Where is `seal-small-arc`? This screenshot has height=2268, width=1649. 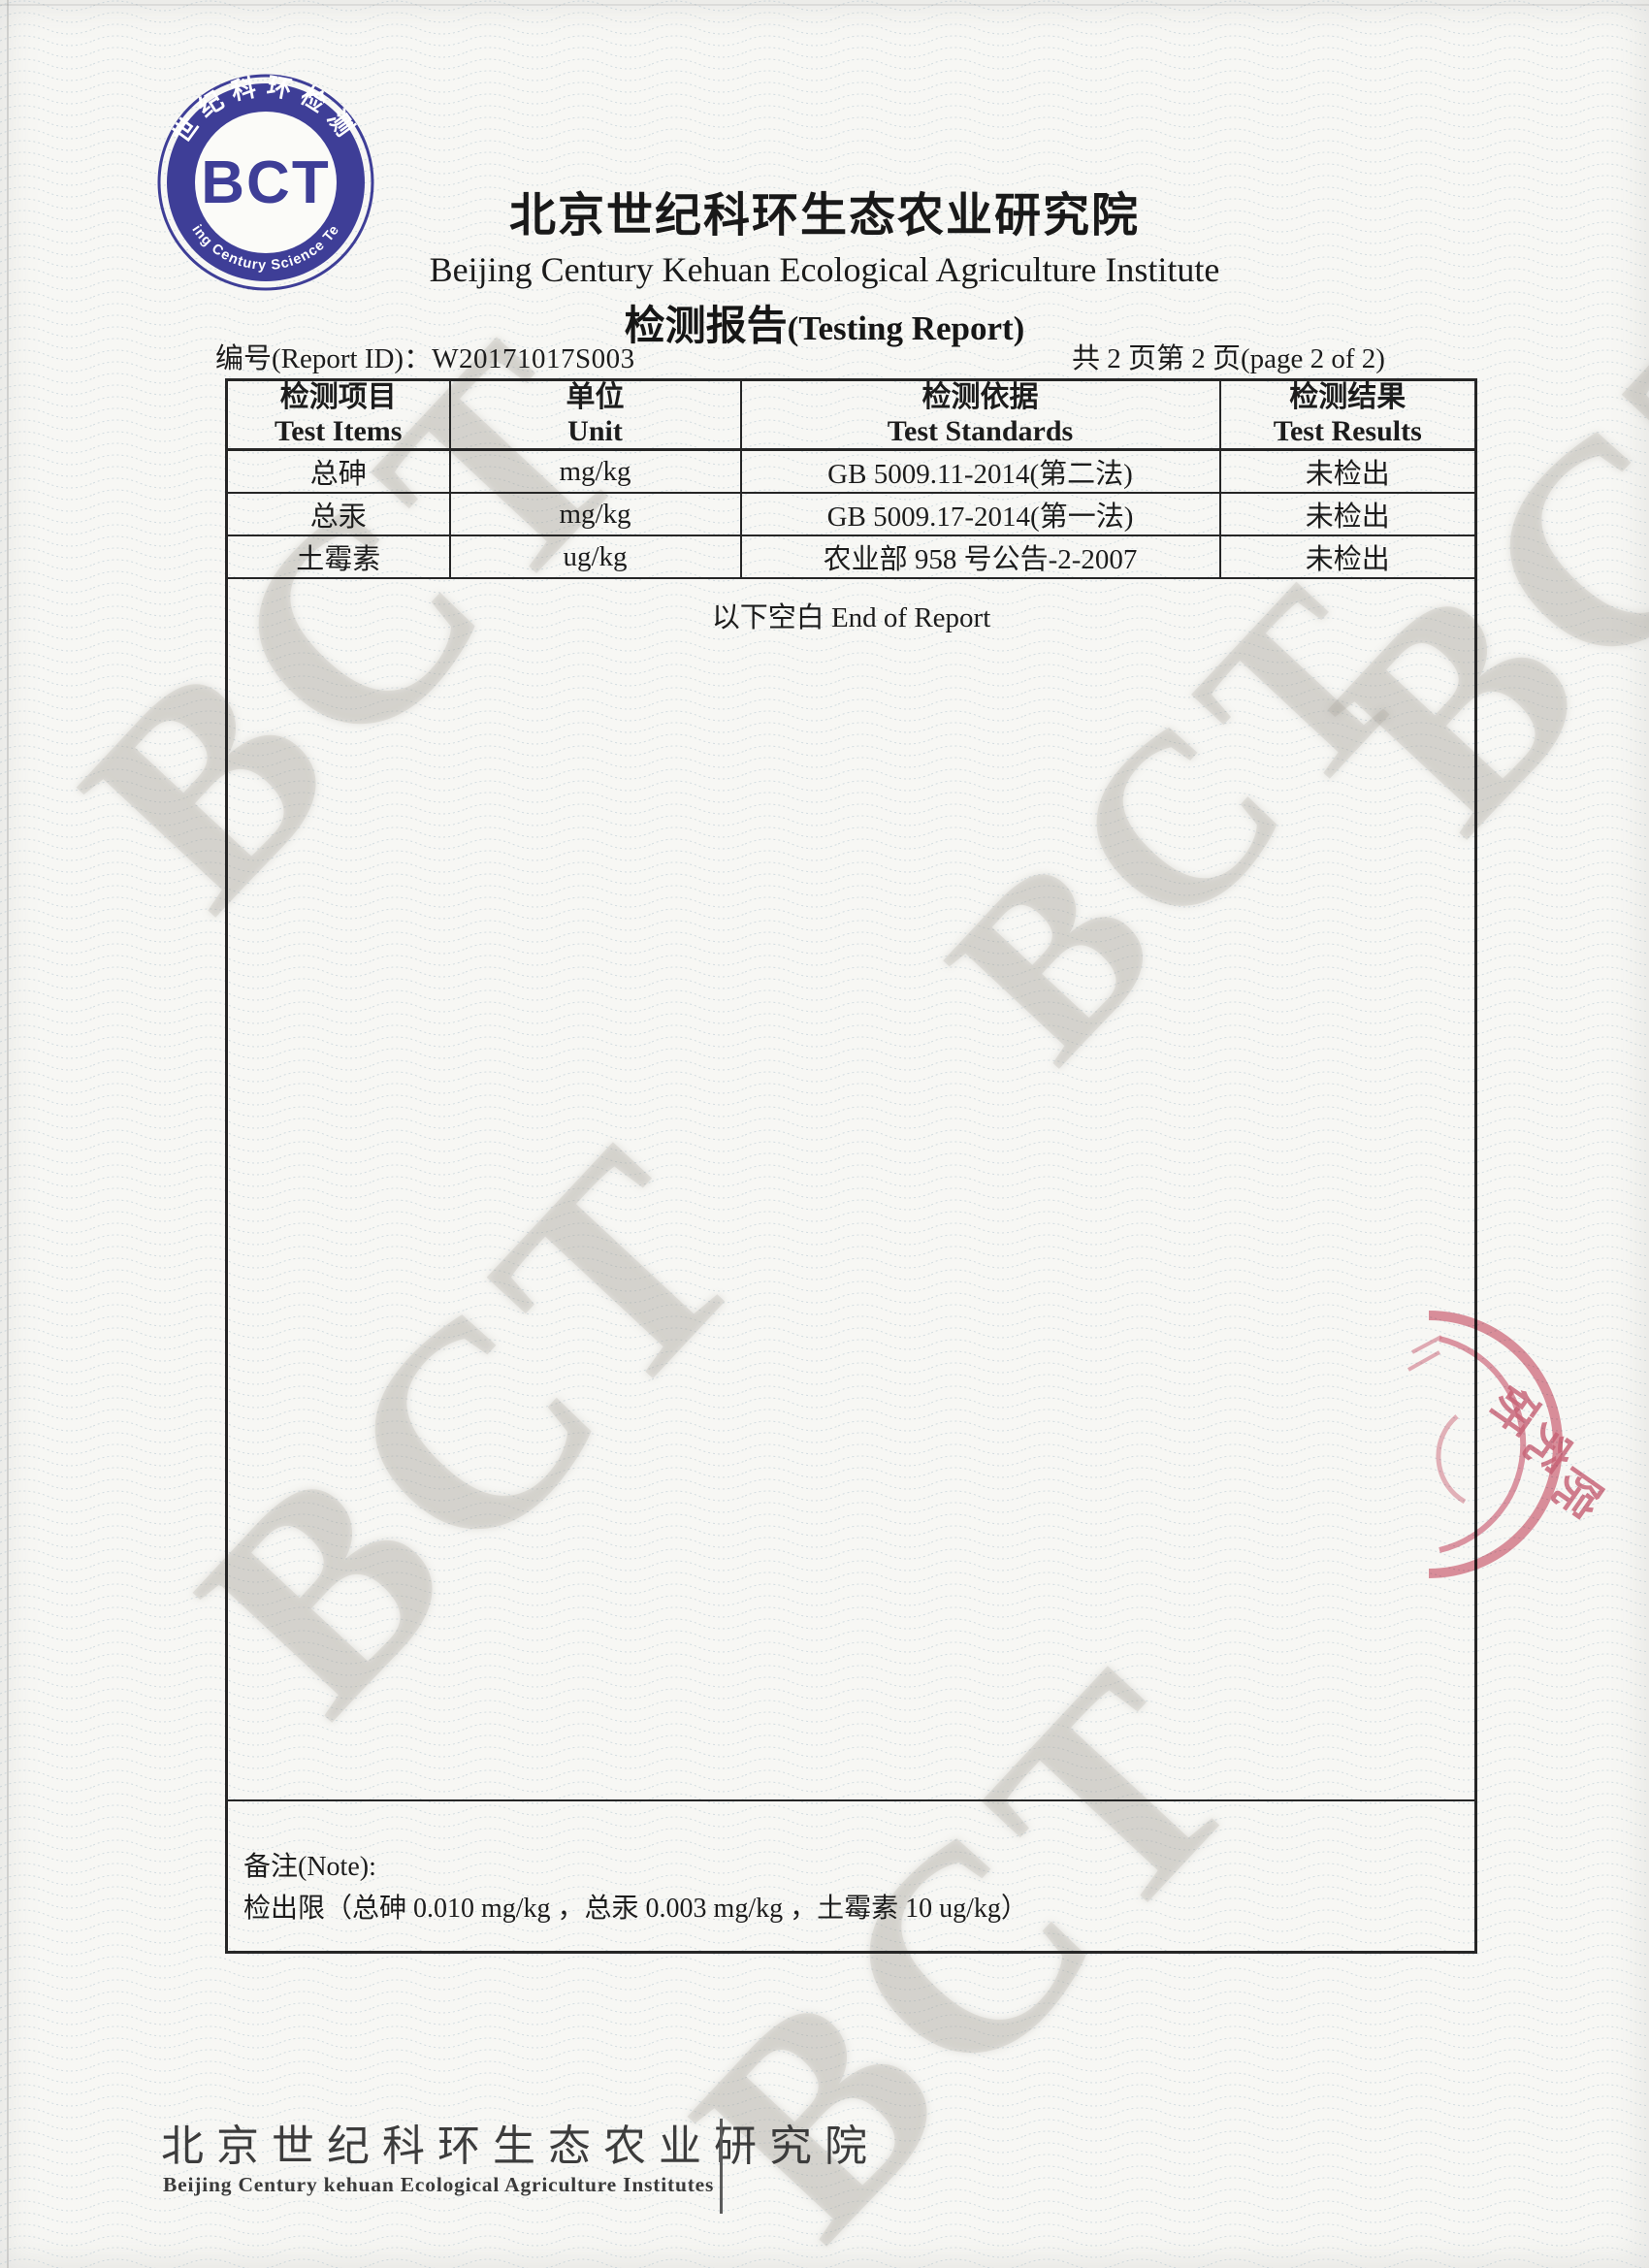
seal-small-arc is located at coordinates (1451, 1459).